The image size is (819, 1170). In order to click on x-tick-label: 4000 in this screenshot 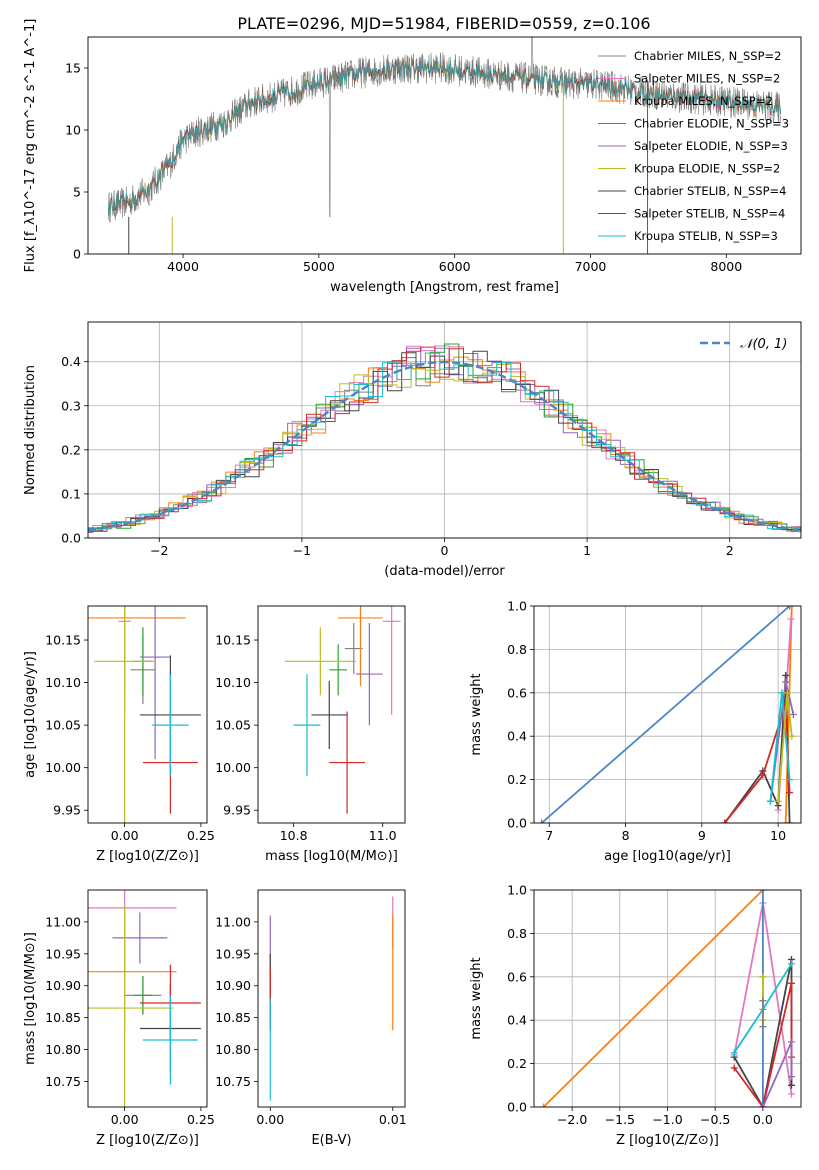, I will do `click(183, 266)`.